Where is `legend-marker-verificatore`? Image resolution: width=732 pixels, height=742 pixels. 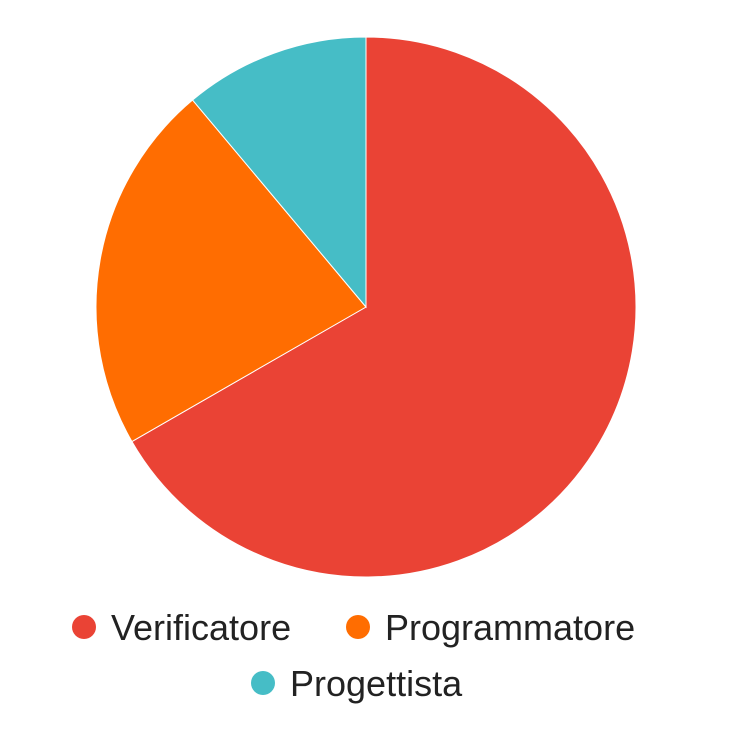 legend-marker-verificatore is located at coordinates (84, 627).